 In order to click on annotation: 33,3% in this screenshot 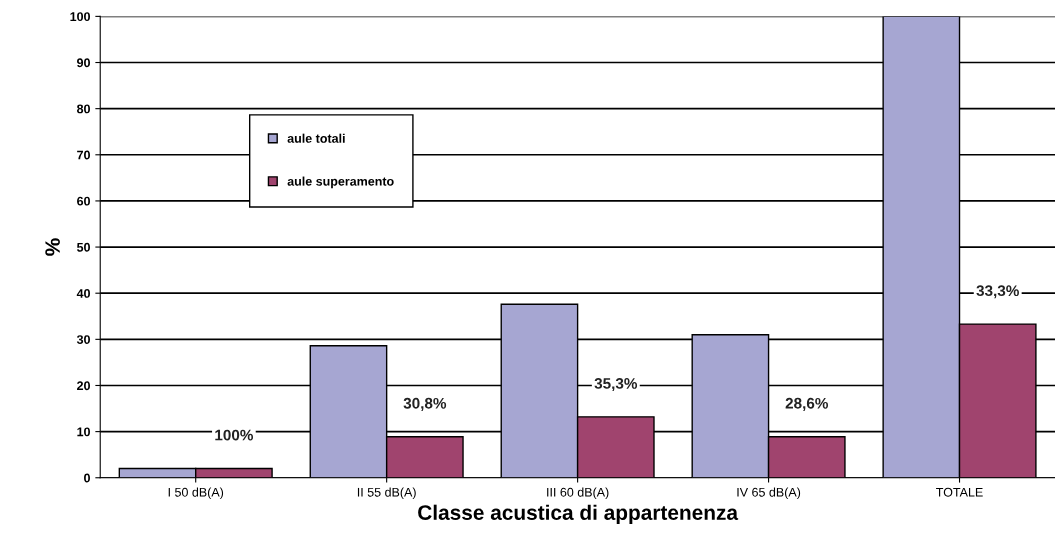, I will do `click(997, 292)`.